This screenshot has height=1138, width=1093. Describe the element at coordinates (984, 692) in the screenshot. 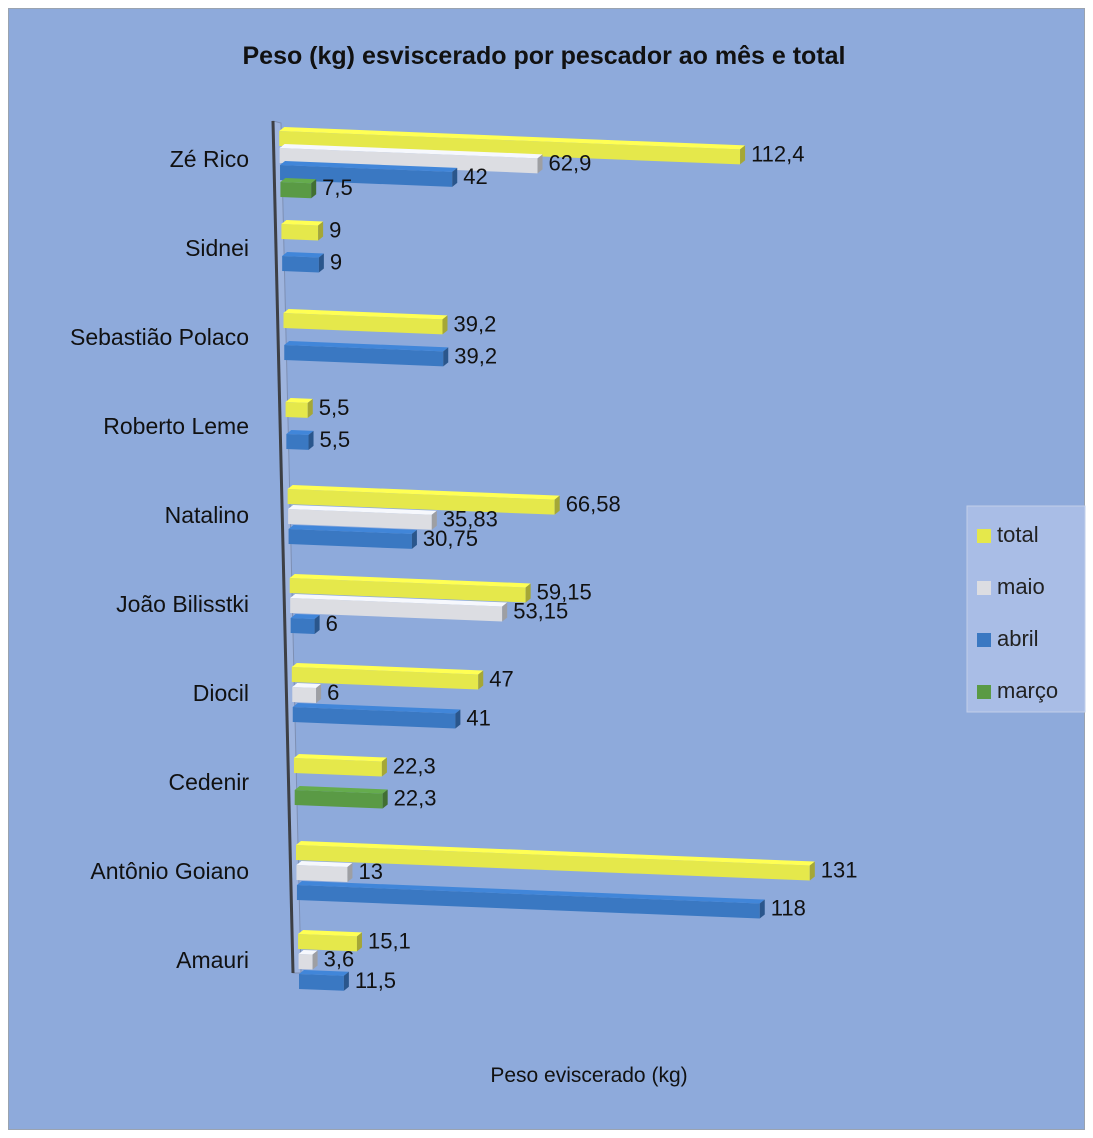

I see `legend-swatch-março` at that location.